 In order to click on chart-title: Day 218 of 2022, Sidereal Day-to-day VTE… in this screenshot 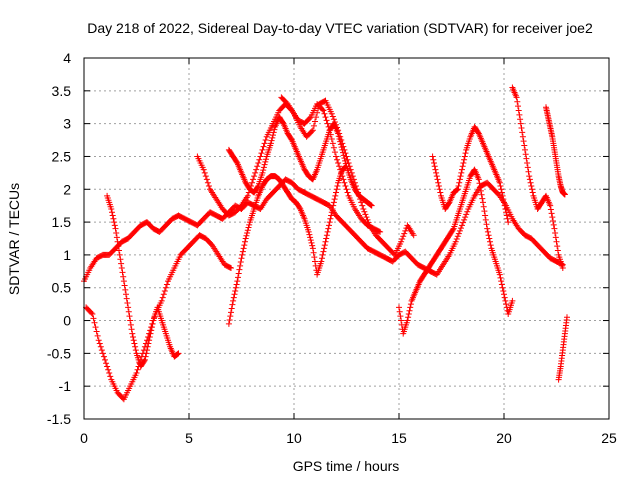, I will do `click(340, 28)`.